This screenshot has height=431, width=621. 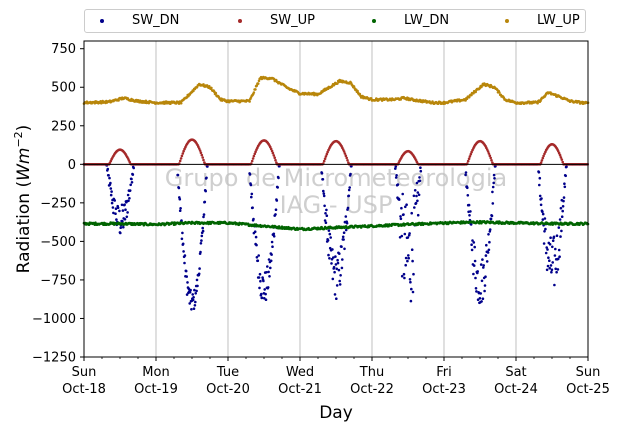 I want to click on x-tick-day: Sun, so click(x=588, y=372).